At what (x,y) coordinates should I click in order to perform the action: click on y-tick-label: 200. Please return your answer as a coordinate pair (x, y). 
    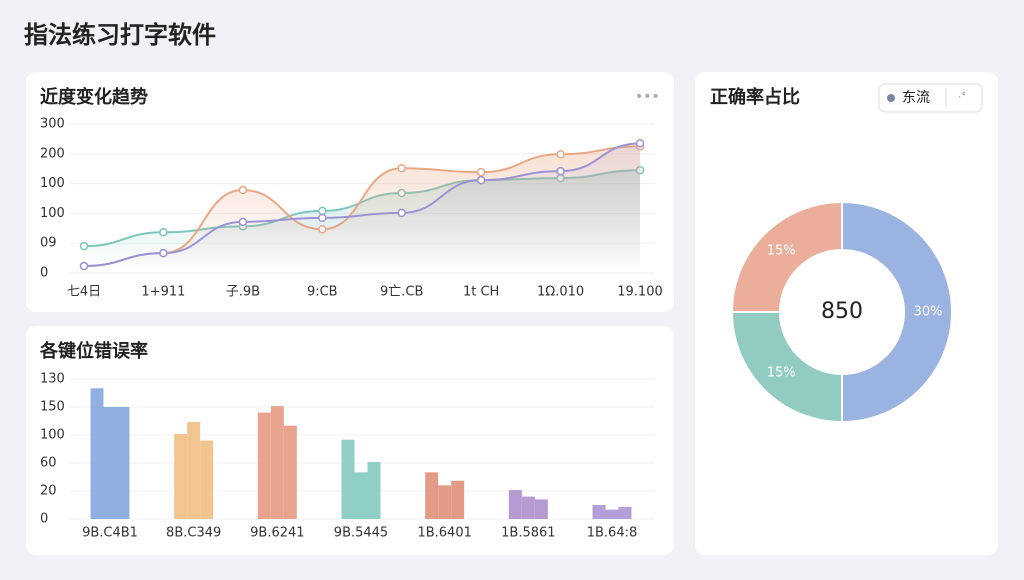
    Looking at the image, I should click on (52, 153).